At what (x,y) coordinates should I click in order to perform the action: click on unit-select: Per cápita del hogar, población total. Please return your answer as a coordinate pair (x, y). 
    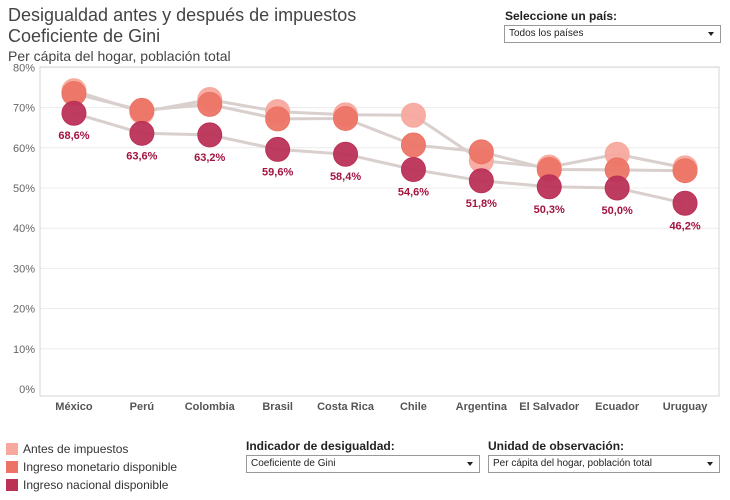
    Looking at the image, I should click on (604, 464).